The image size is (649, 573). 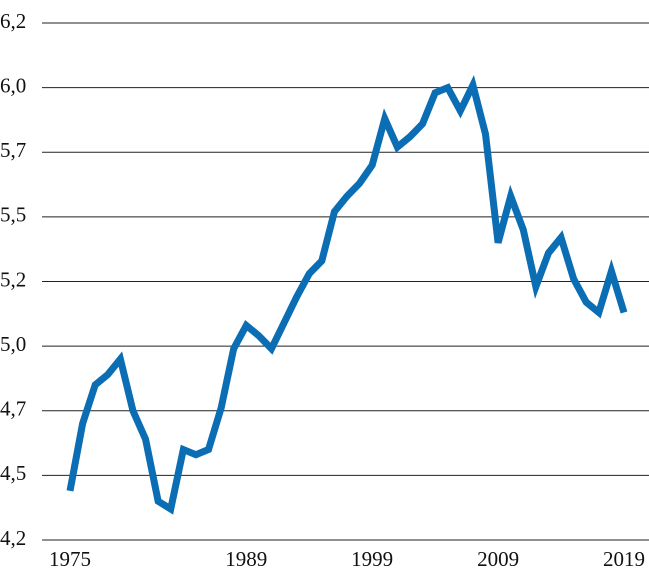 What do you see at coordinates (13, 538) in the screenshot?
I see `y-tick-label: 4,2` at bounding box center [13, 538].